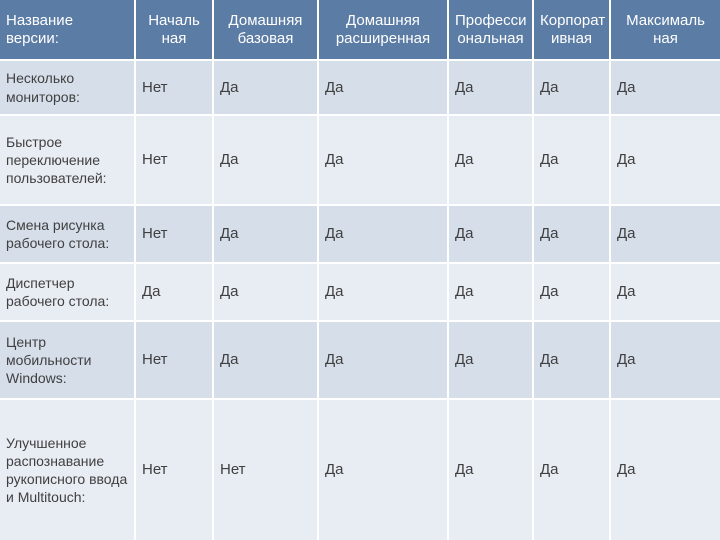 This screenshot has height=540, width=720. What do you see at coordinates (67, 233) in the screenshot?
I see `row-label-cell: Смена рисунка рабочего стола:` at bounding box center [67, 233].